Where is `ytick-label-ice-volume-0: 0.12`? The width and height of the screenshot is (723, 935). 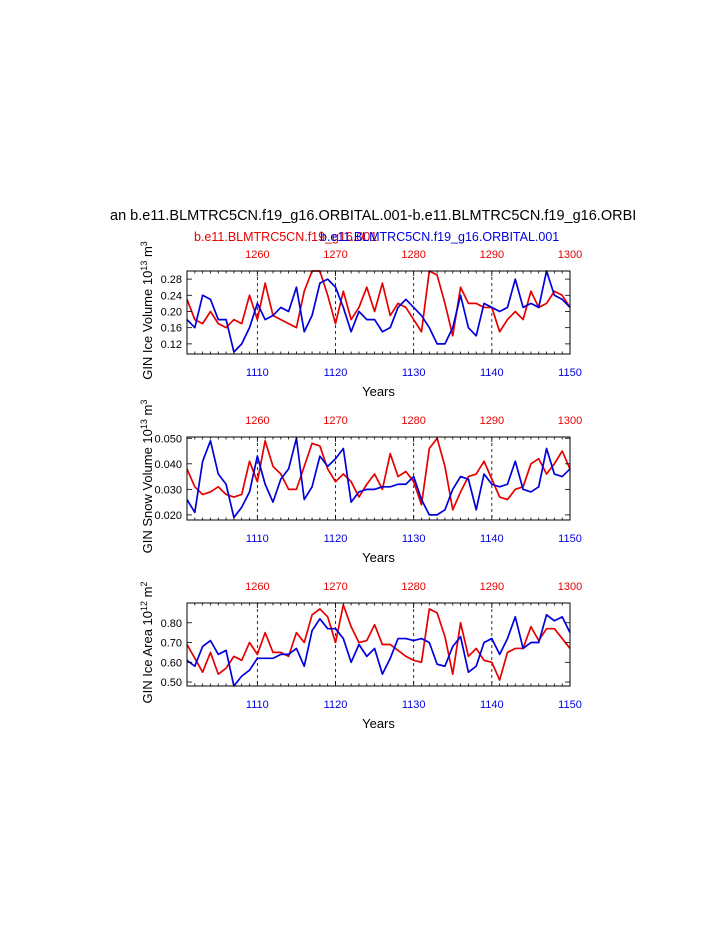 ytick-label-ice-volume-0: 0.12 is located at coordinates (171, 345).